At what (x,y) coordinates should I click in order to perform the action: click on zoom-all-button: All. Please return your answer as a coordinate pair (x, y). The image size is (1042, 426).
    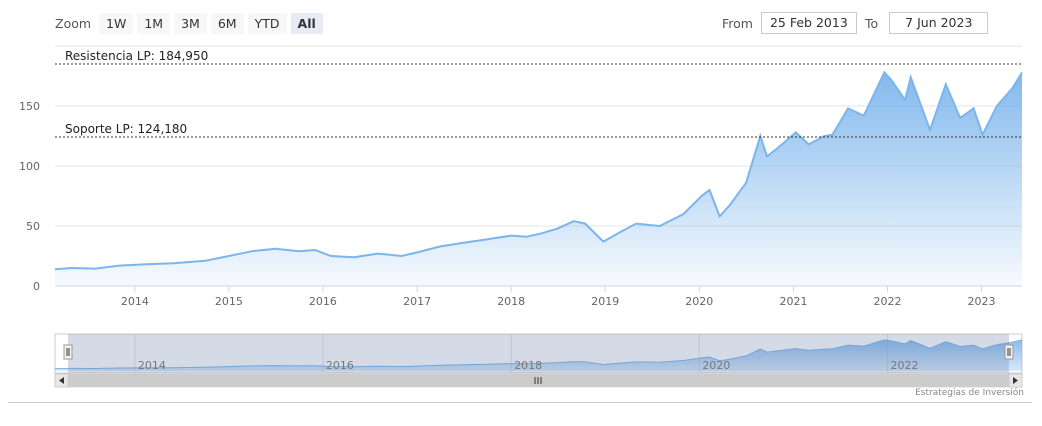
    Looking at the image, I should click on (306, 23).